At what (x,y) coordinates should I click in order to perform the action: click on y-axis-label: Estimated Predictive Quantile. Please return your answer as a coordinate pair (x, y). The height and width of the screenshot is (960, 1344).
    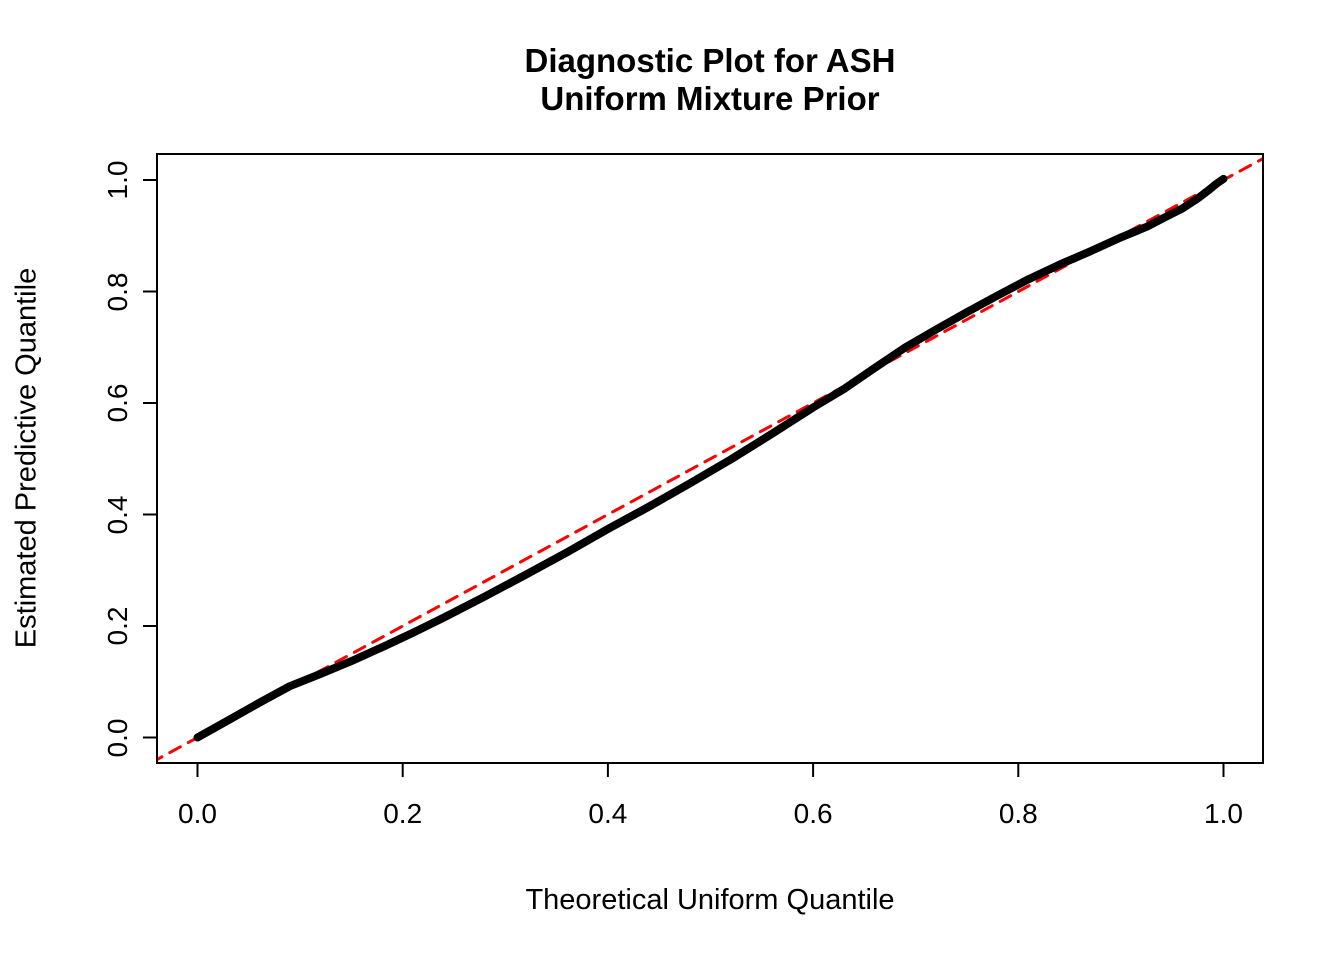
    Looking at the image, I should click on (26, 458).